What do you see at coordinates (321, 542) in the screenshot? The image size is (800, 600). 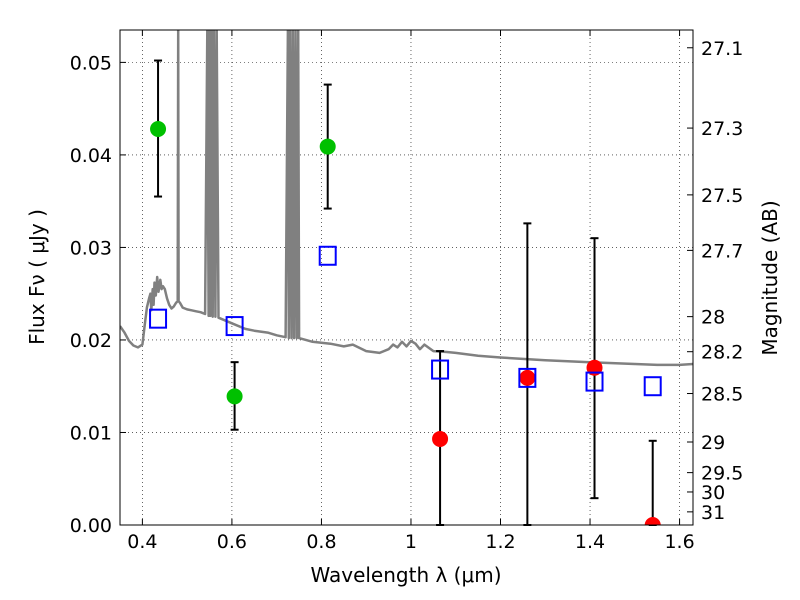 I see `x-tick-label: 0.8` at bounding box center [321, 542].